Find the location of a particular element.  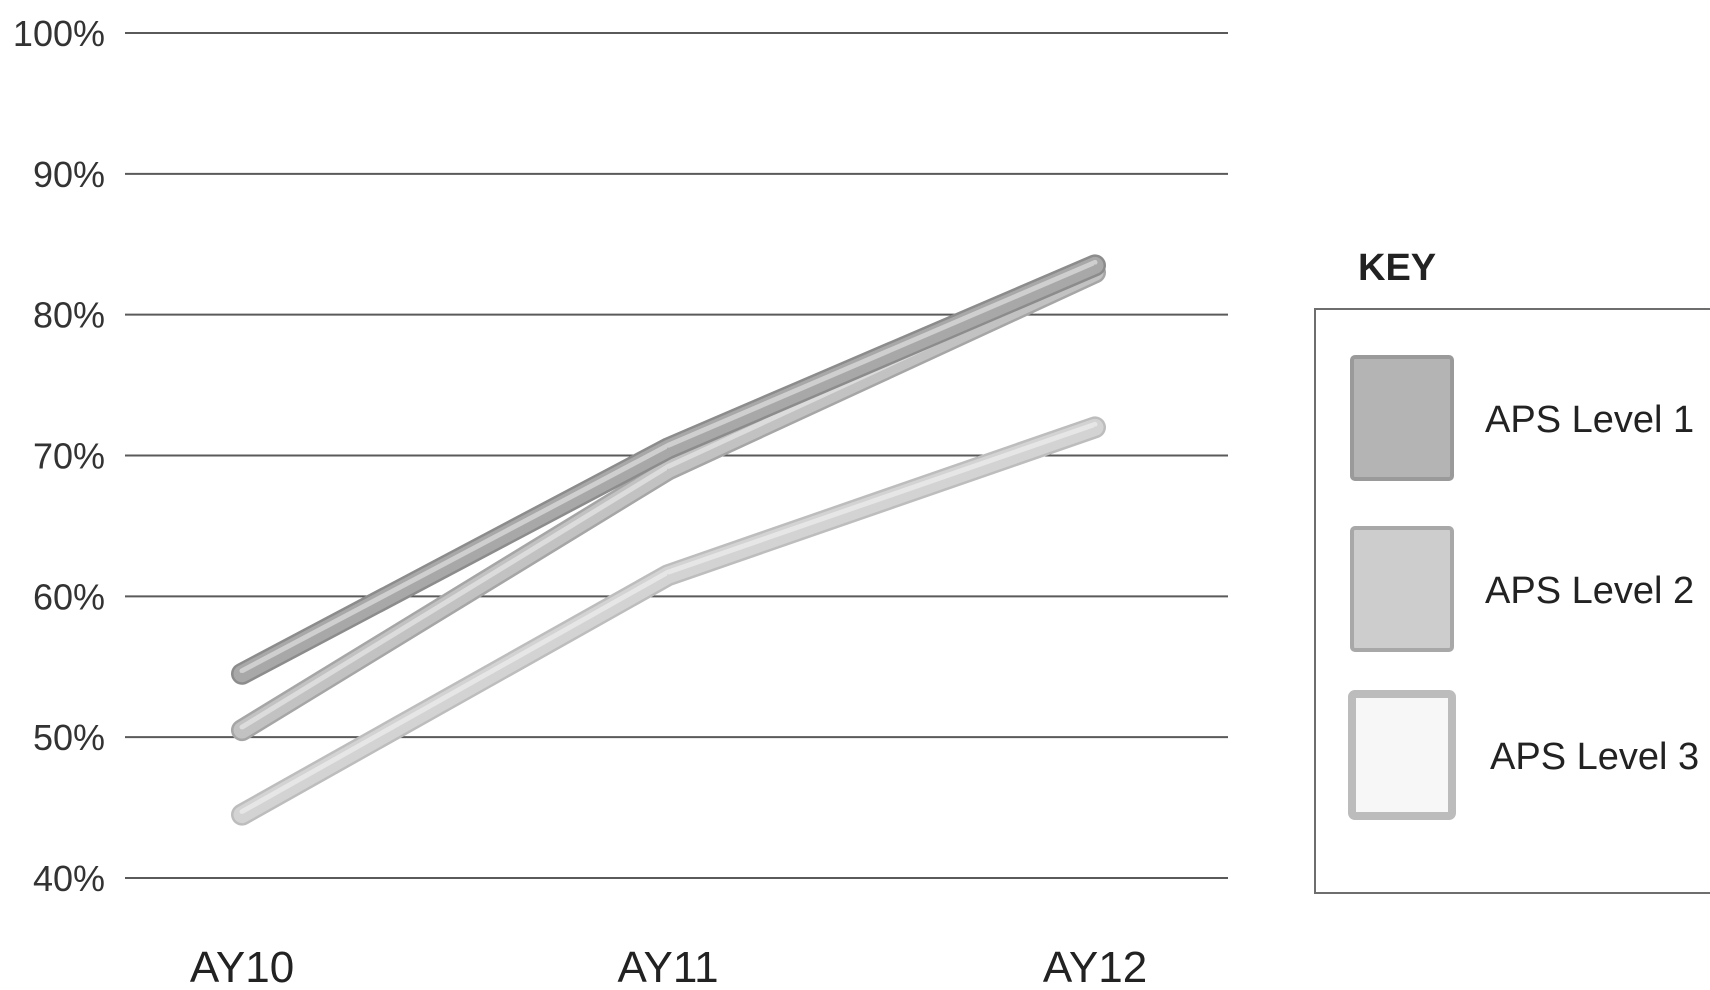

legend-item: APS Level 3 is located at coordinates (1523, 755).